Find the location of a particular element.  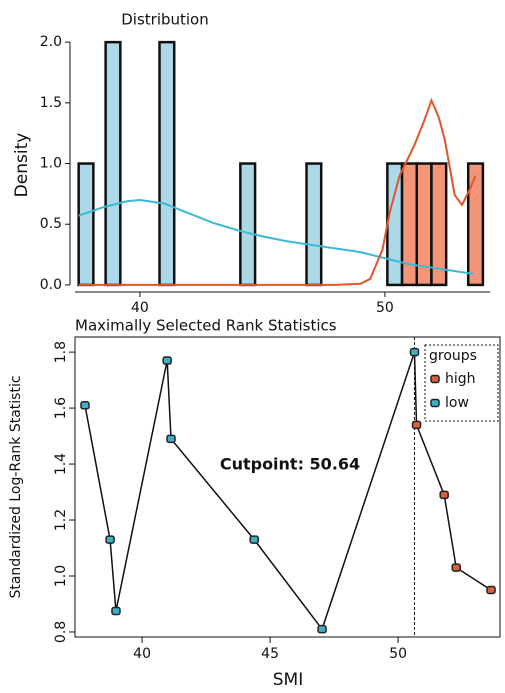

x-axis-label: SMI is located at coordinates (288, 680).